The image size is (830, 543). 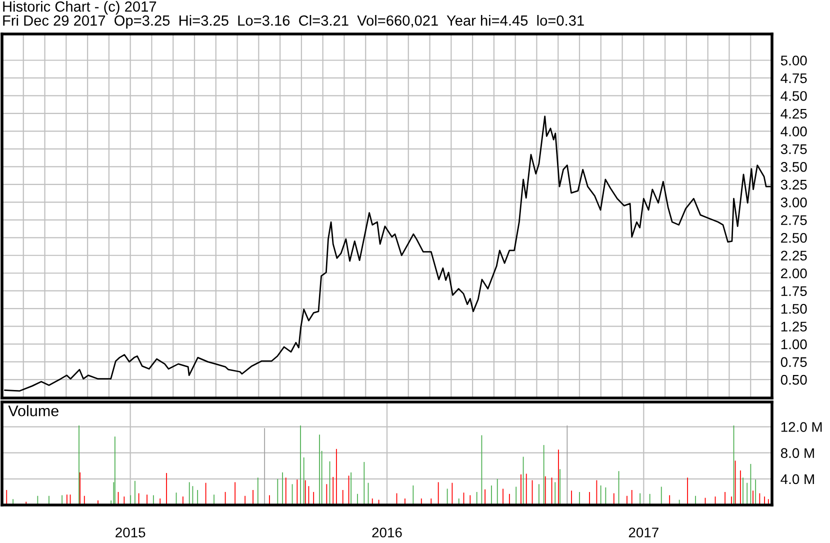 I want to click on x-tick-label: 2016, so click(x=387, y=533).